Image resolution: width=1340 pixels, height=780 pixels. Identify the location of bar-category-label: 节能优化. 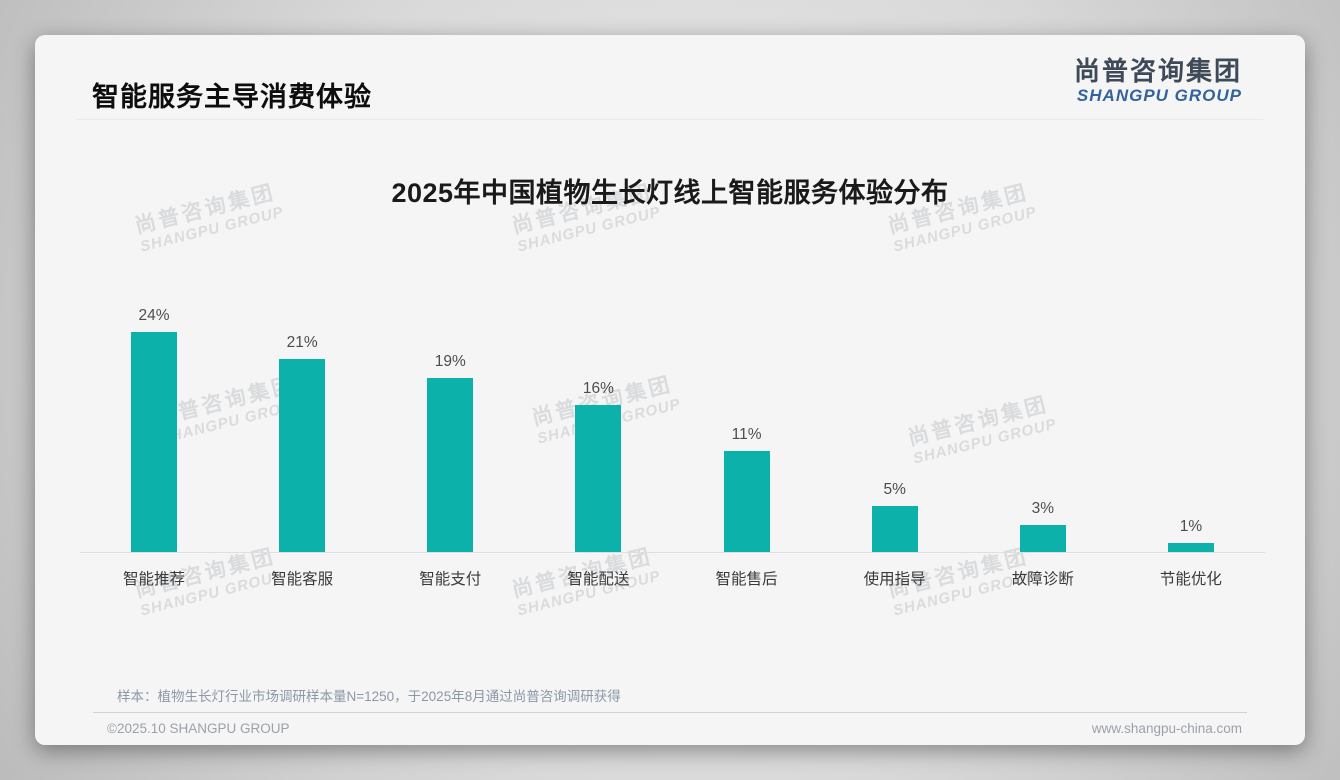
(1190, 579).